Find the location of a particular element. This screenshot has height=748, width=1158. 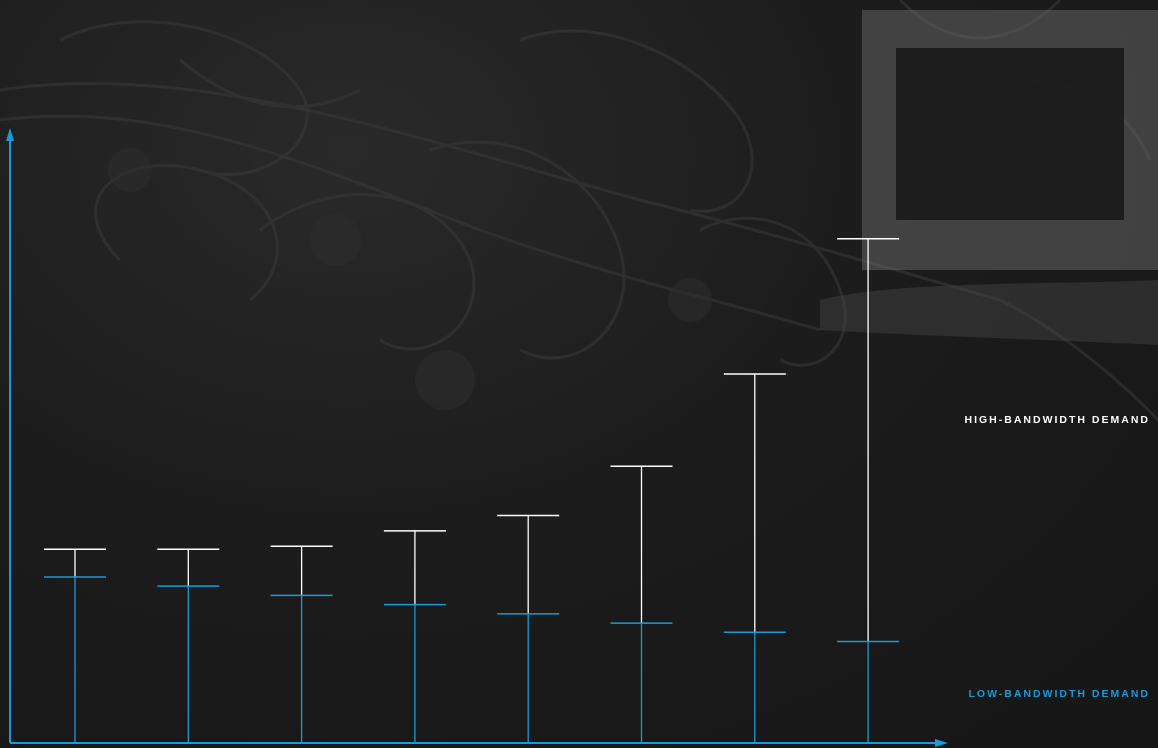

x-axis-arrow is located at coordinates (941, 743).